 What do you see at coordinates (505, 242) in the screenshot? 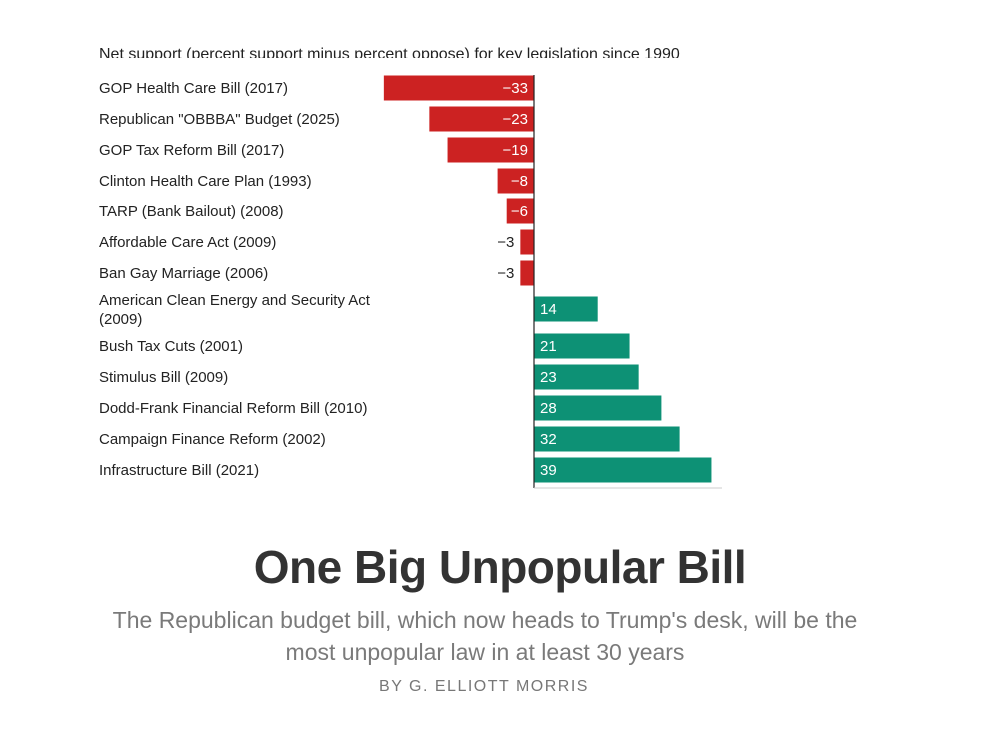
I see `value-label-5: −3` at bounding box center [505, 242].